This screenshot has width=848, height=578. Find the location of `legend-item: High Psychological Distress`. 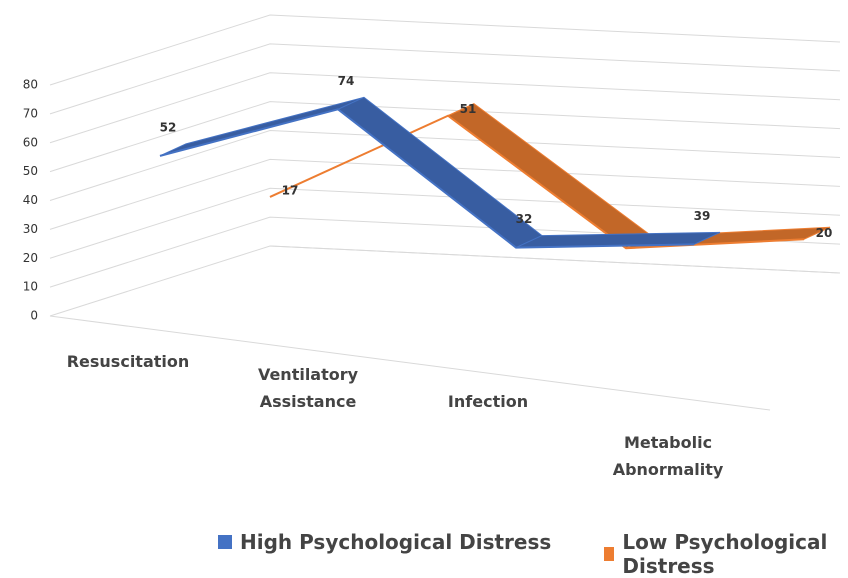

legend-item: High Psychological Distress is located at coordinates (384, 542).